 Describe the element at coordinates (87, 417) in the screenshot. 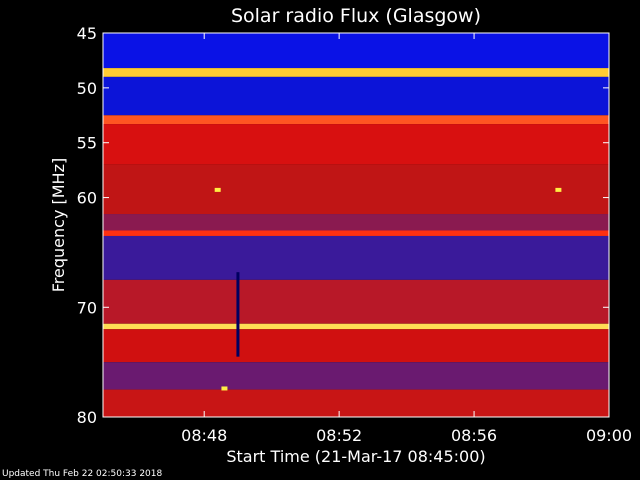

I see `y-tick-label: 80` at that location.